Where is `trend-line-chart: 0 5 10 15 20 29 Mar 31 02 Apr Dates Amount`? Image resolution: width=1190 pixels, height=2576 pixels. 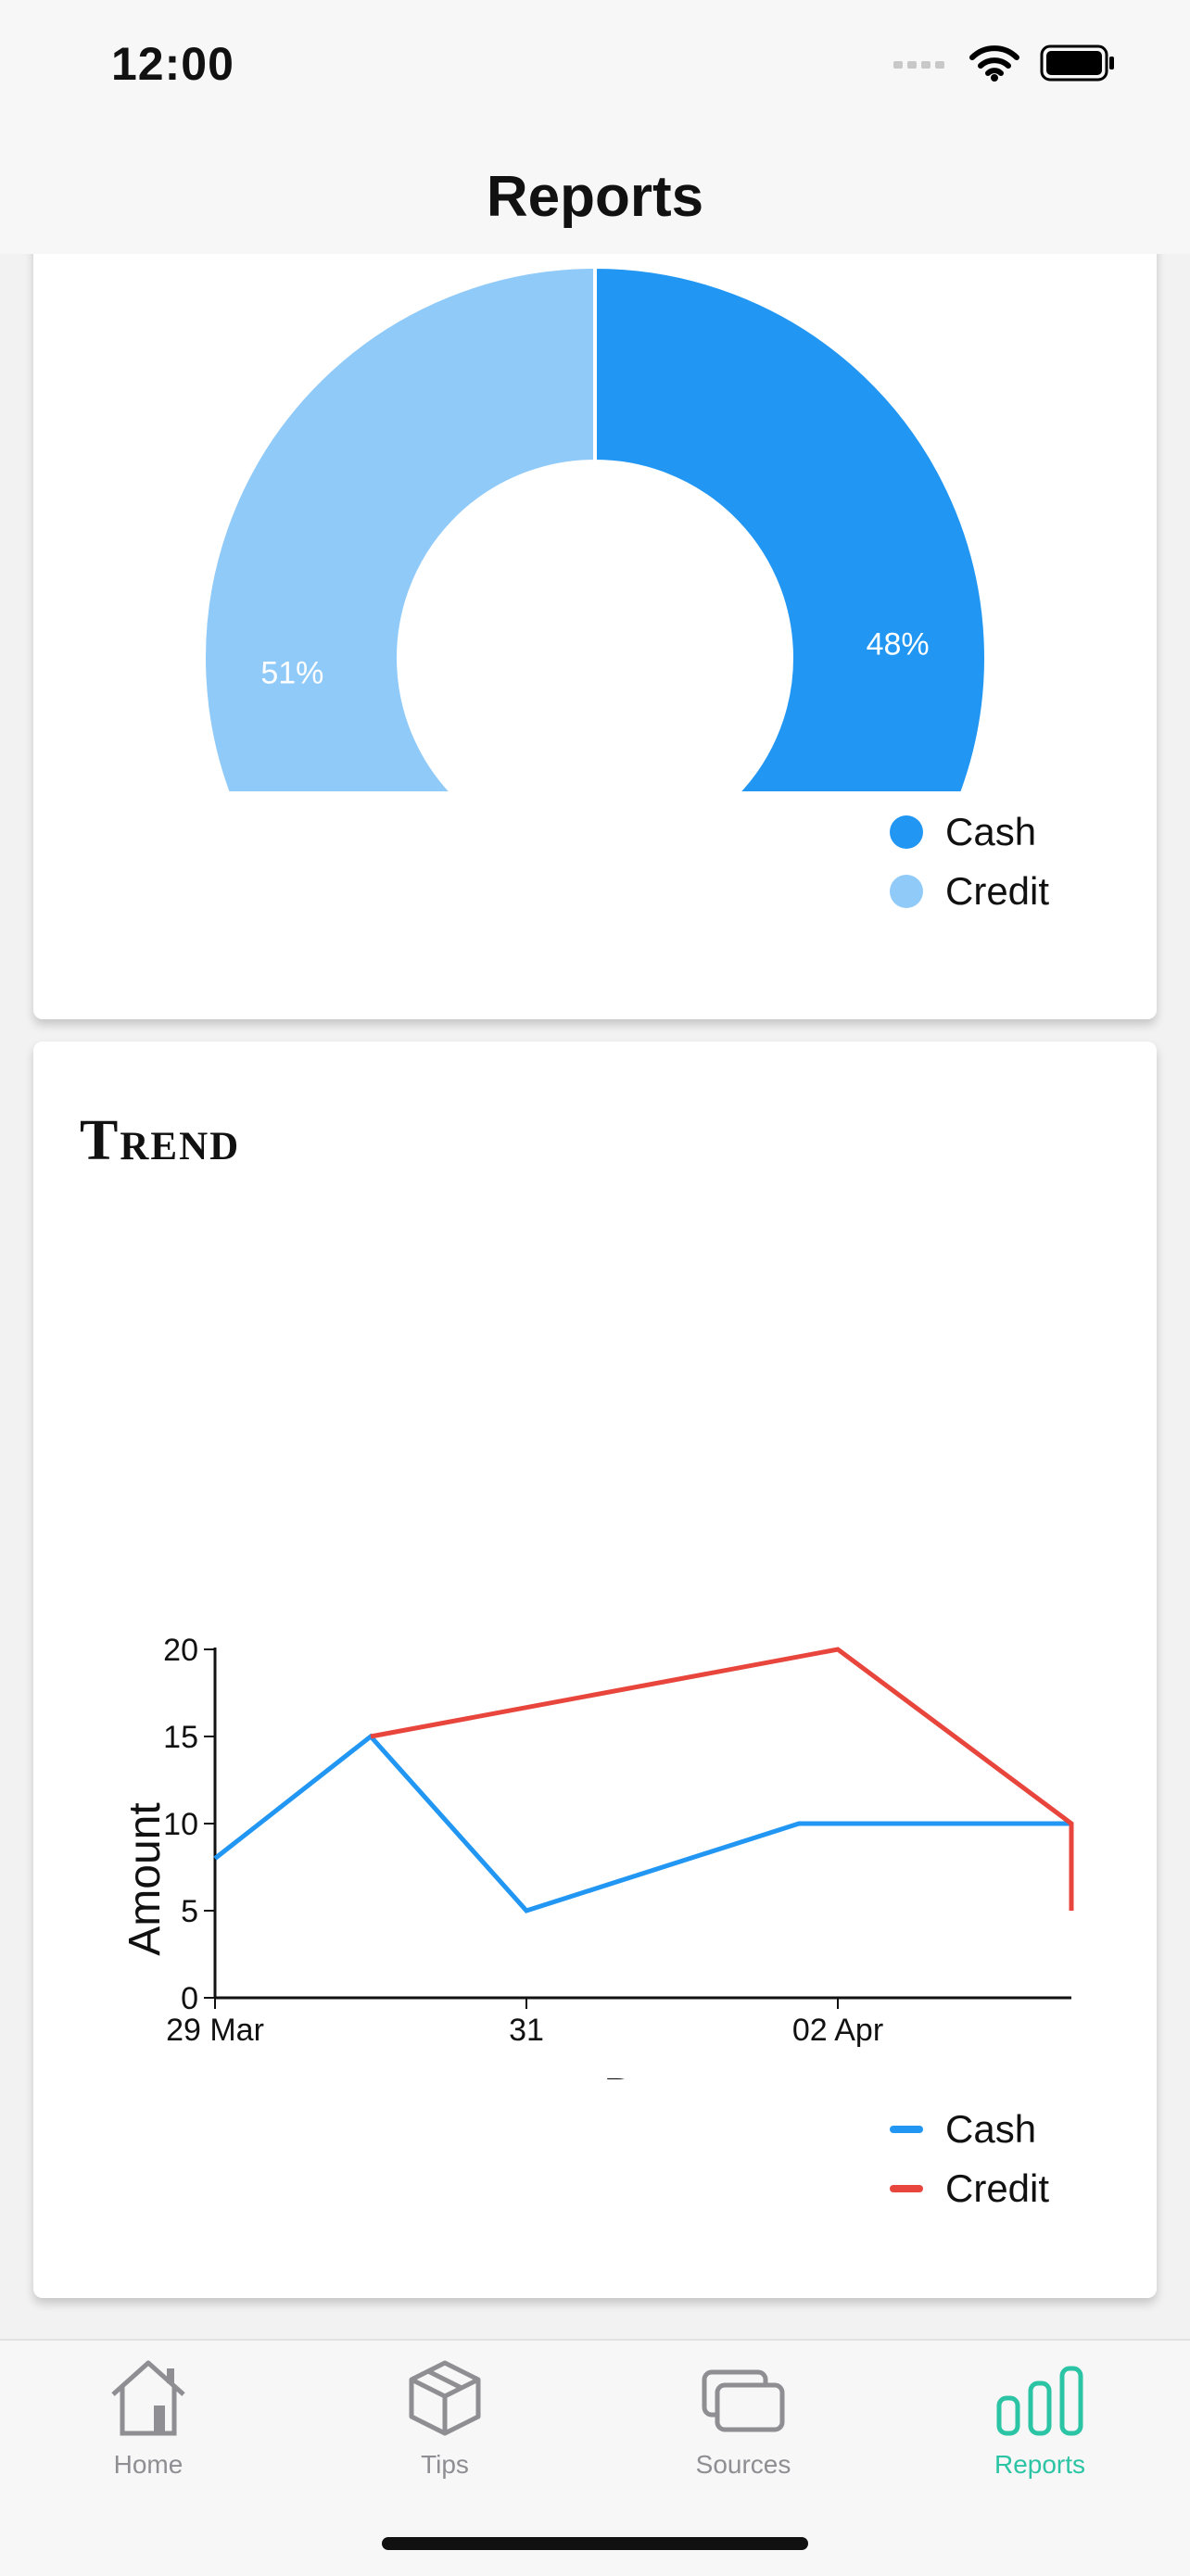
trend-line-chart: 0 5 10 15 20 29 Mar 31 02 Apr Dates Amount is located at coordinates (597, 1856).